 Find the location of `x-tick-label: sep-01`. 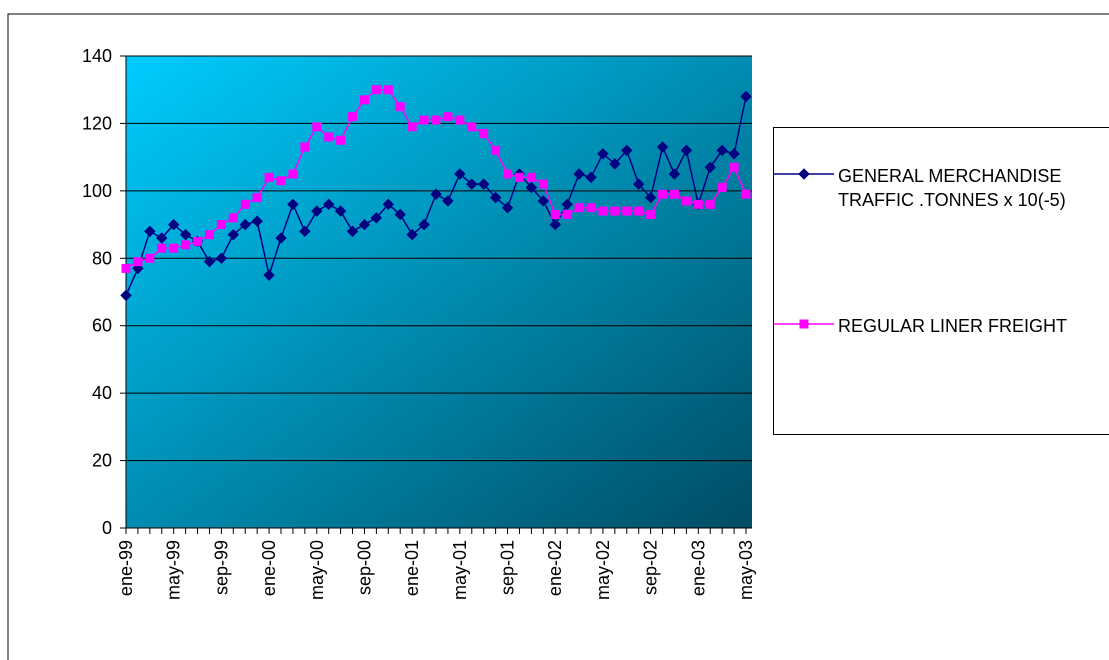

x-tick-label: sep-01 is located at coordinates (508, 567).